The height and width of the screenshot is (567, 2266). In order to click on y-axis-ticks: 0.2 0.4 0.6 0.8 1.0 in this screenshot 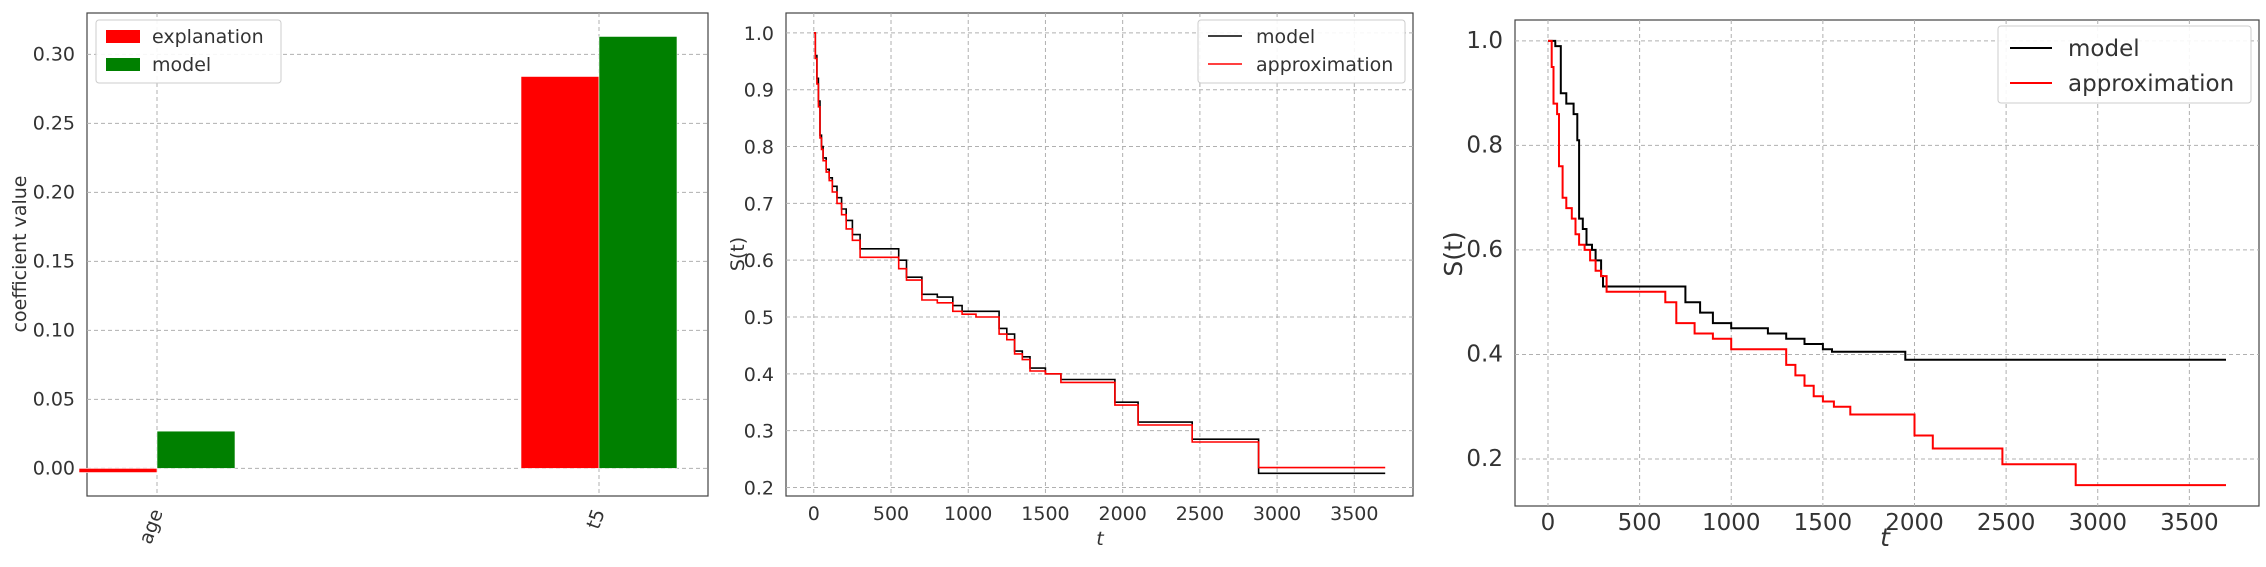, I will do `click(1484, 250)`.